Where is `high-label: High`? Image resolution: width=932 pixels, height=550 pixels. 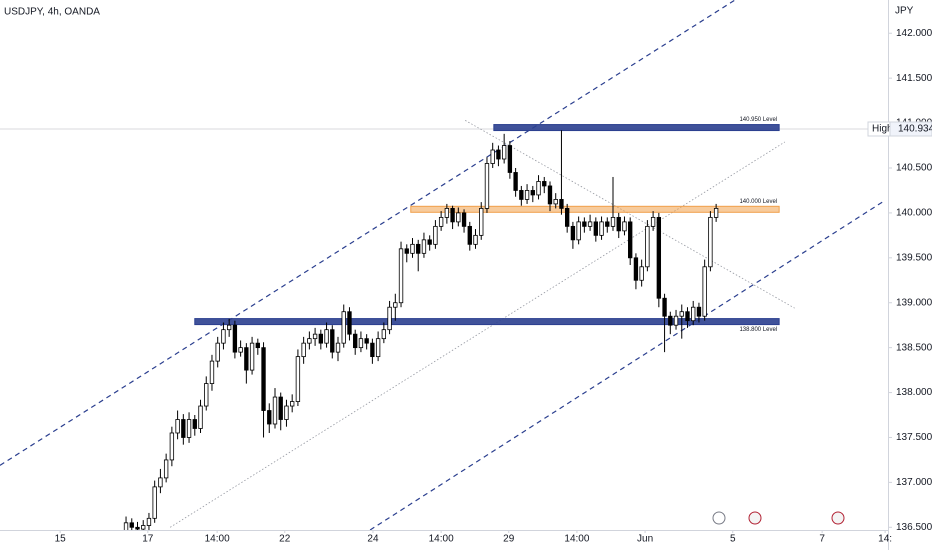 high-label: High is located at coordinates (882, 129).